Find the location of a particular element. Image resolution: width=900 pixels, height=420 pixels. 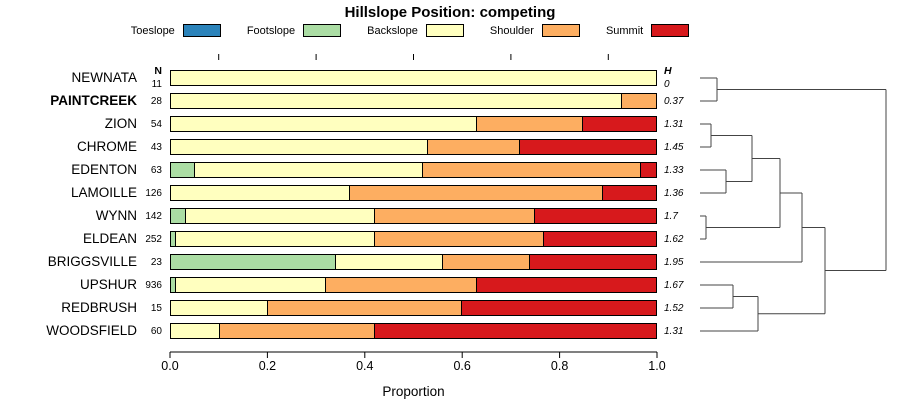

legend-label: Toeslope is located at coordinates (152, 30).